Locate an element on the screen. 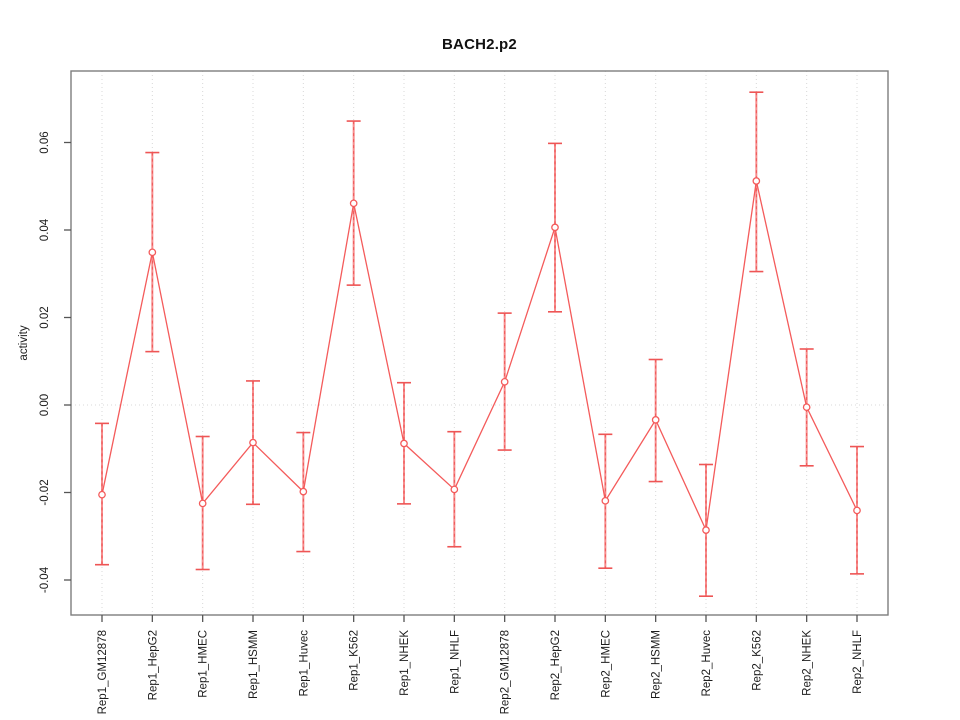 The height and width of the screenshot is (720, 960). chart-title: BACH2.p2 is located at coordinates (479, 44).